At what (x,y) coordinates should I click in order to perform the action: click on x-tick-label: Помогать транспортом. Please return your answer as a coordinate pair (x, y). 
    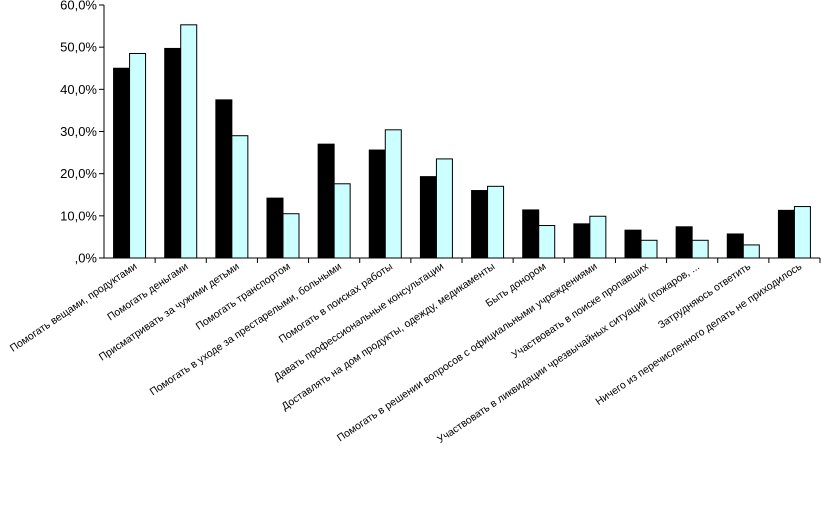
    Looking at the image, I should click on (243, 297).